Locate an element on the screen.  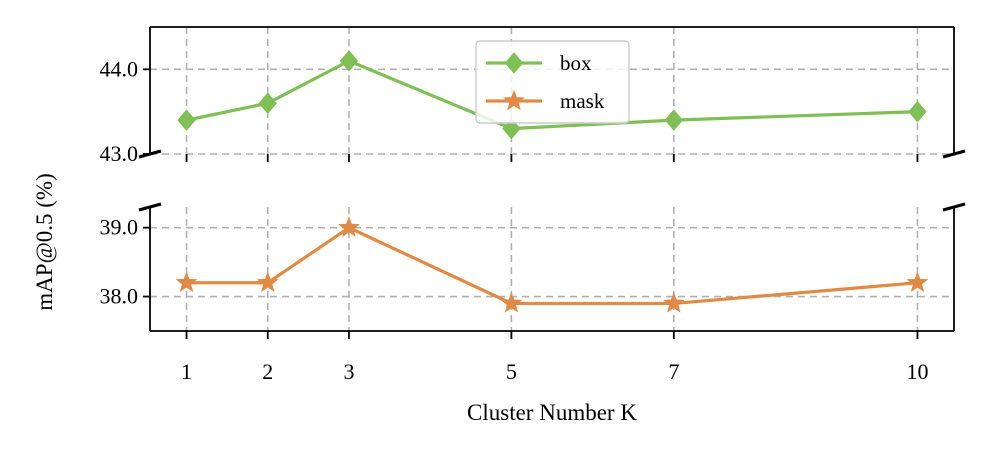
x-tick-label: 10 is located at coordinates (917, 371).